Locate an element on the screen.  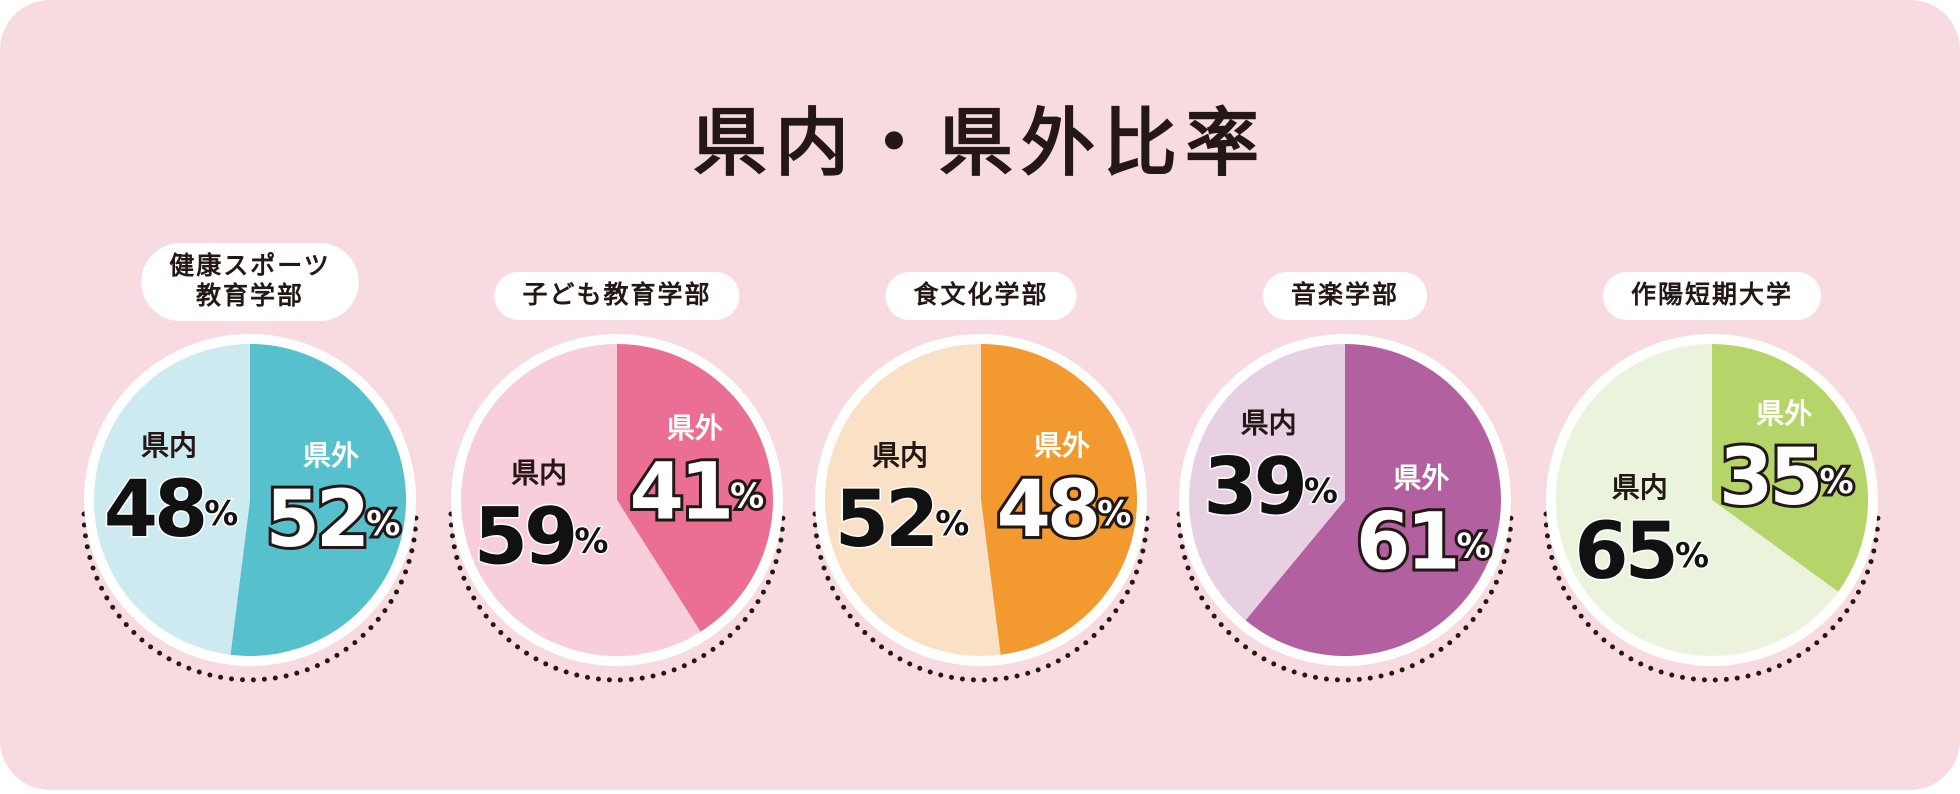
value-label: 65% is located at coordinates (1641, 552).